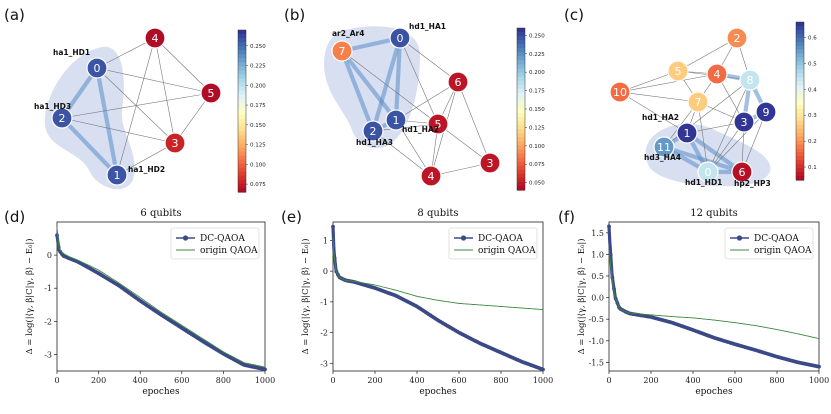  What do you see at coordinates (438, 124) in the screenshot?
I see `node-id-label: 5` at bounding box center [438, 124].